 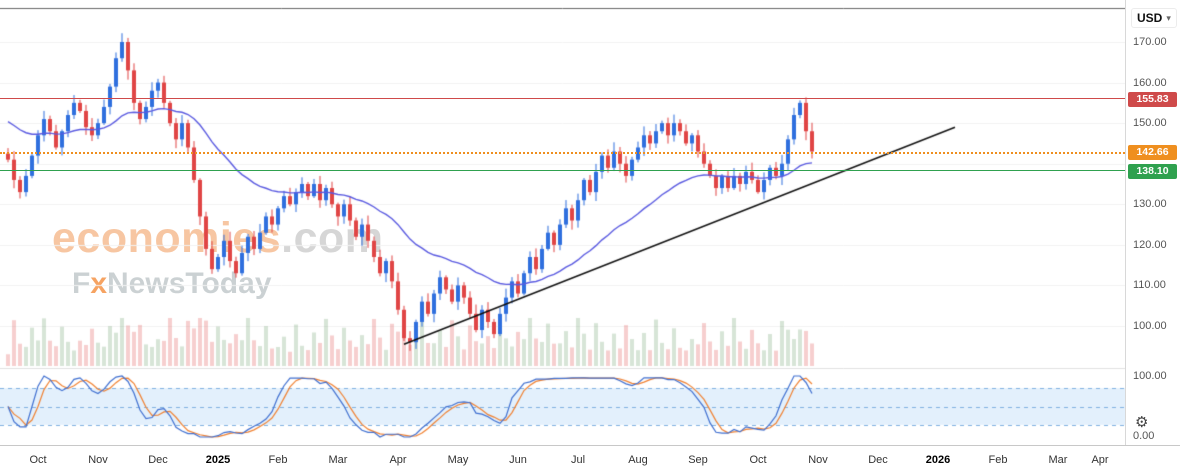 What do you see at coordinates (562, 99) in the screenshot?
I see `resistance-line` at bounding box center [562, 99].